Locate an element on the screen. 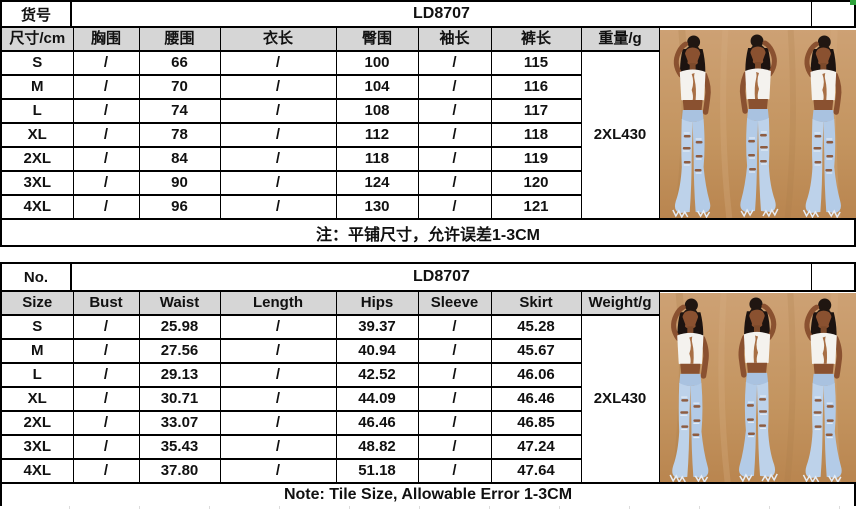 The image size is (856, 509). col-header-hips: 臀围 is located at coordinates (377, 39).